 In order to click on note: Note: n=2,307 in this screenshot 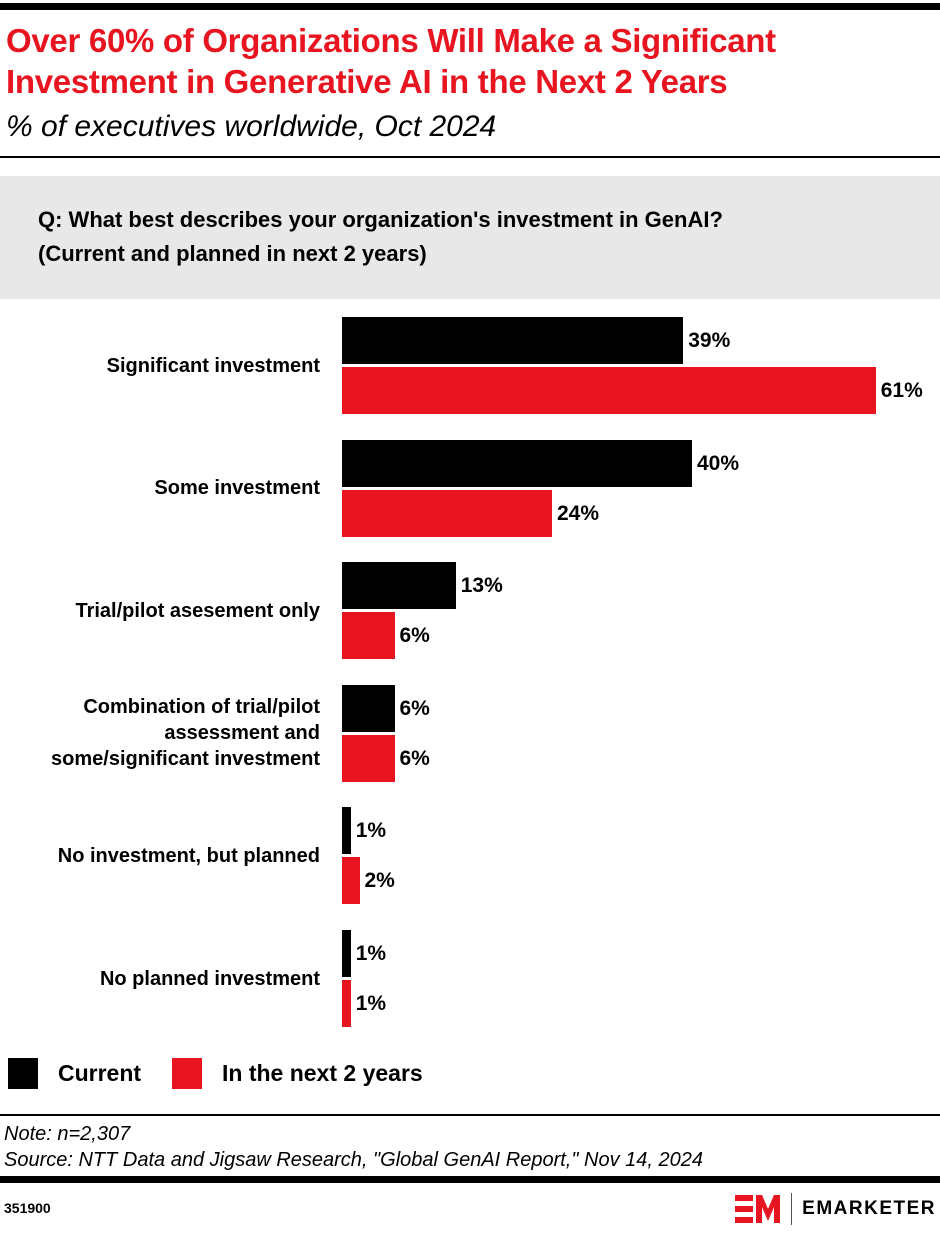, I will do `click(67, 1134)`.